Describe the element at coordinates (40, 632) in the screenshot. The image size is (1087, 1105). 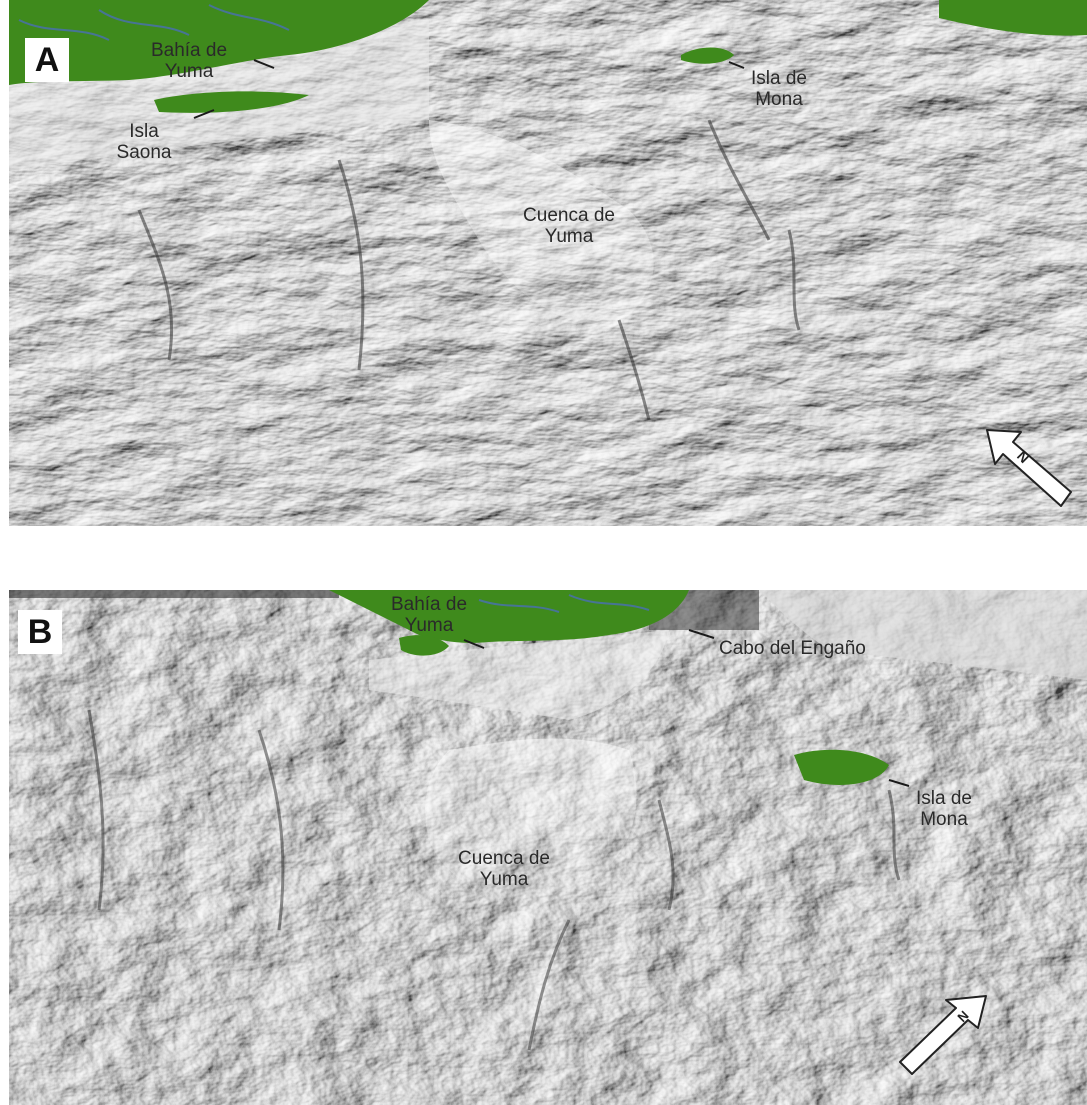
I see `panel-b-letter: B` at that location.